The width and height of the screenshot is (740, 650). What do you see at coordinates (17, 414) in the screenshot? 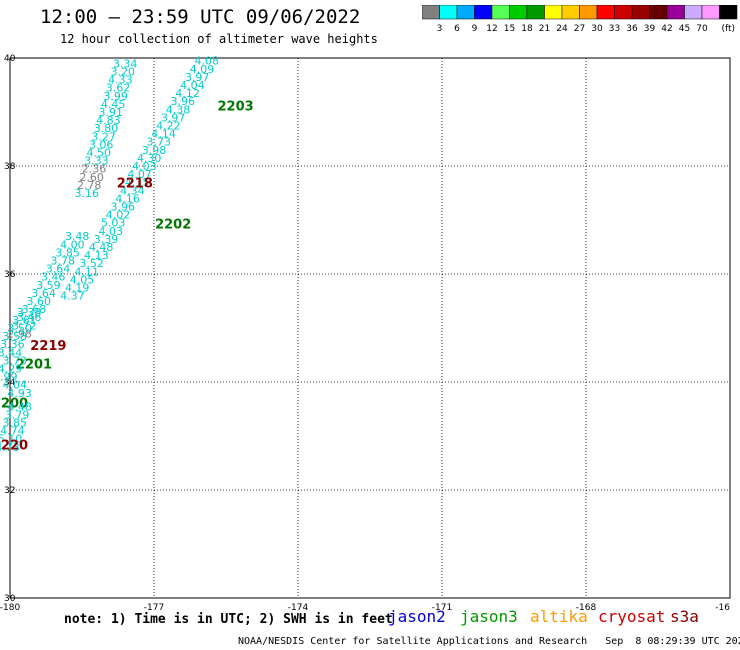
I see `wave-height-label: 3.79` at bounding box center [17, 414].